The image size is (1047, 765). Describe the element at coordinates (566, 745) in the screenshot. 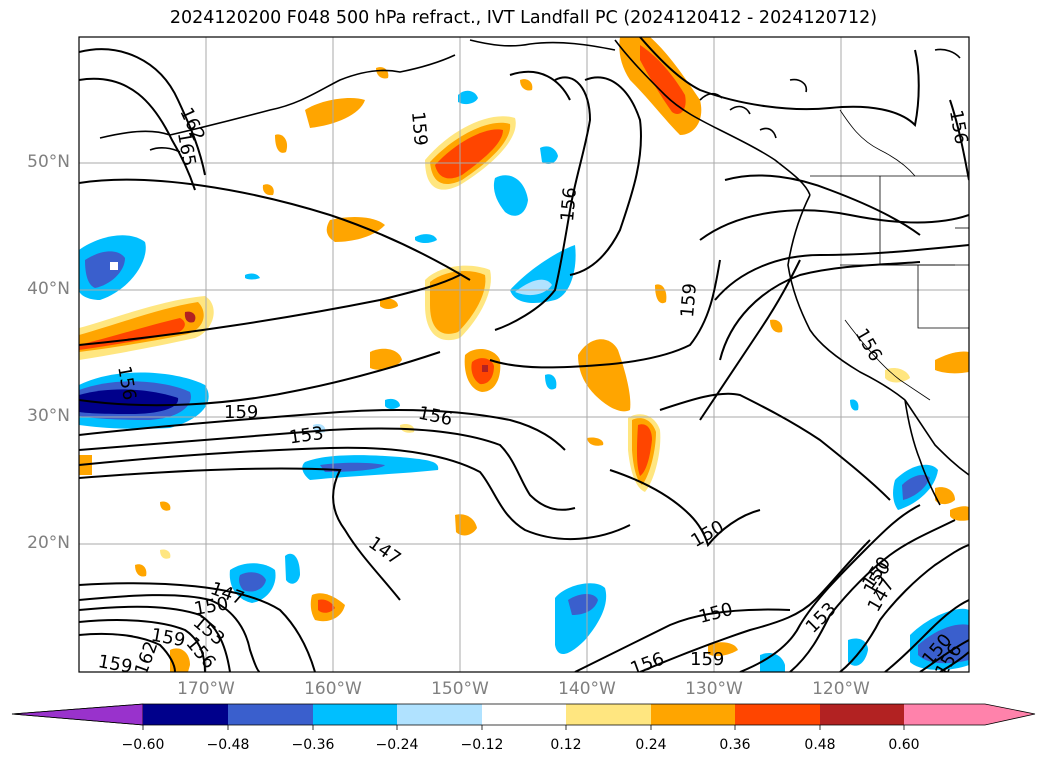

I see `colorbar-tick-label: 0.12` at that location.